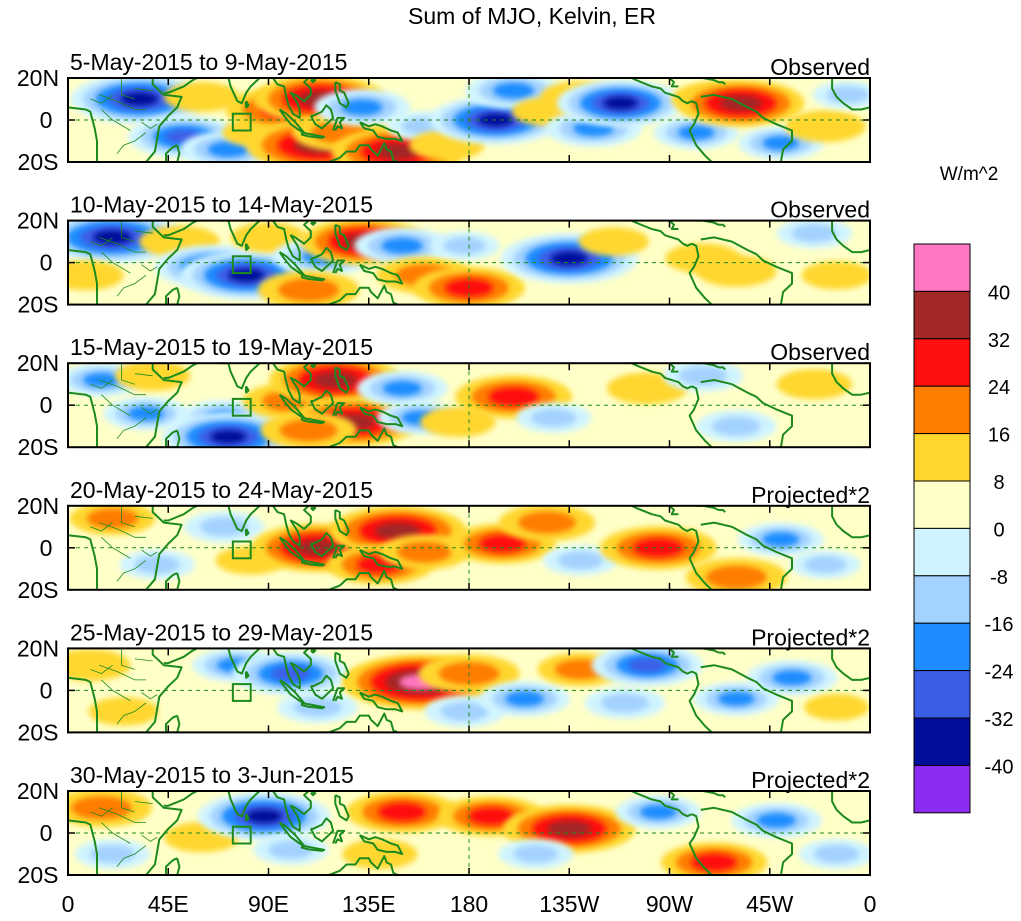  I want to click on panel-date-range: 5-May-2015 to 9-May-2015, so click(208, 62).